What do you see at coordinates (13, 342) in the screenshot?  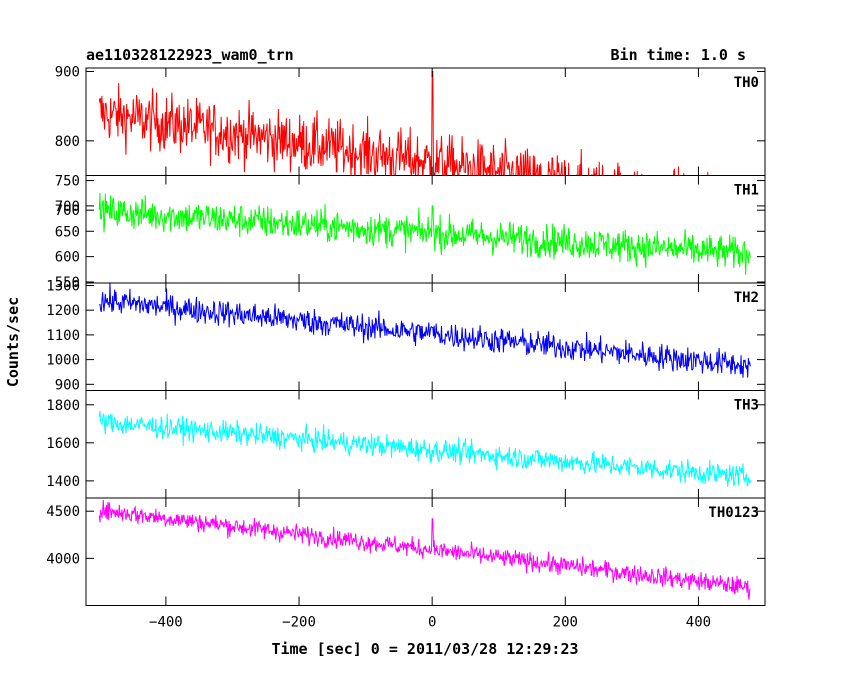 I see `y-axis-title: Counts/sec` at bounding box center [13, 342].